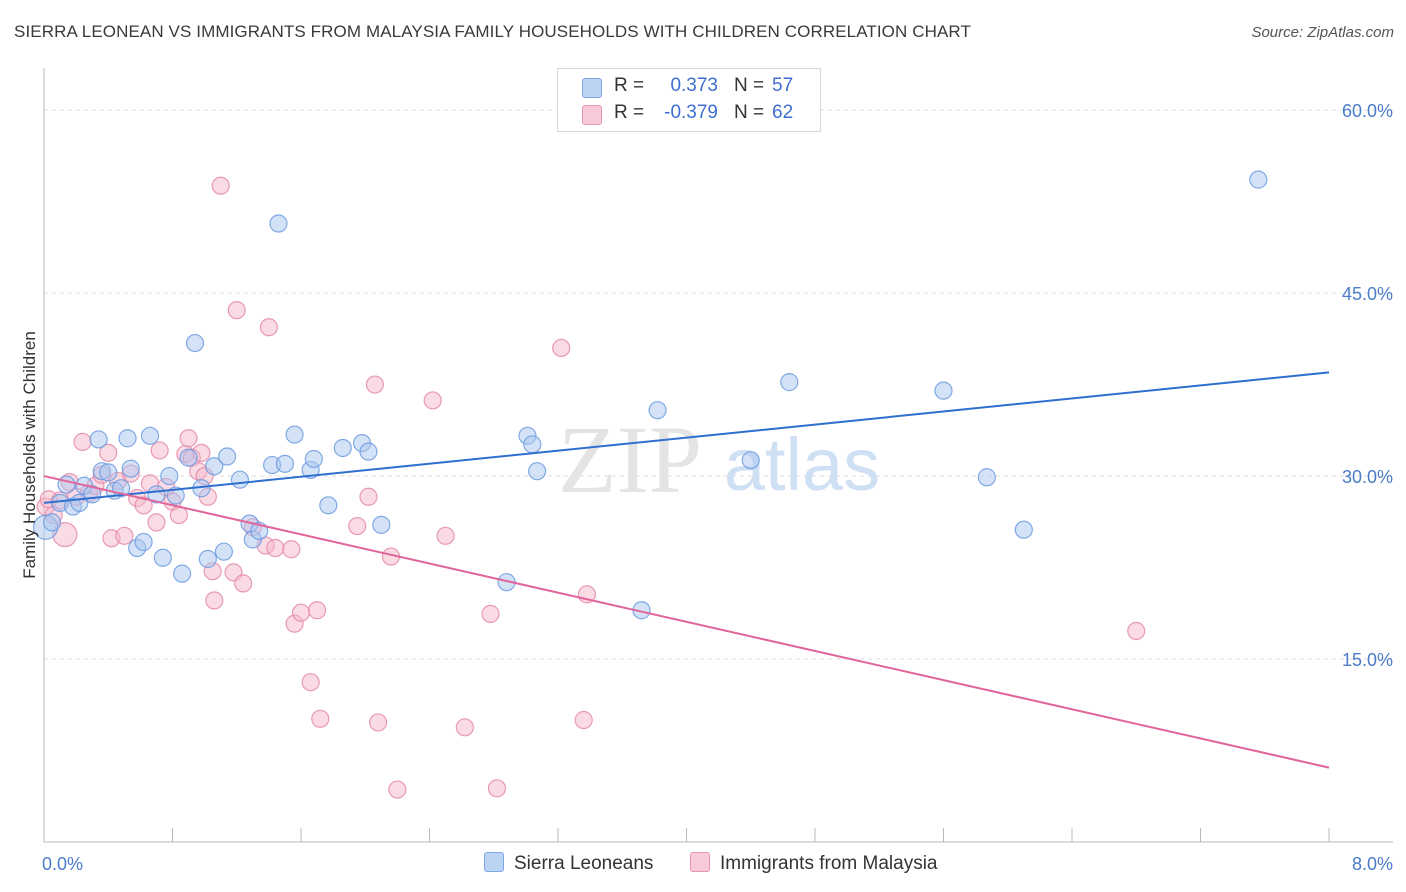  I want to click on bottom-legend-swatch-blue, so click(494, 862).